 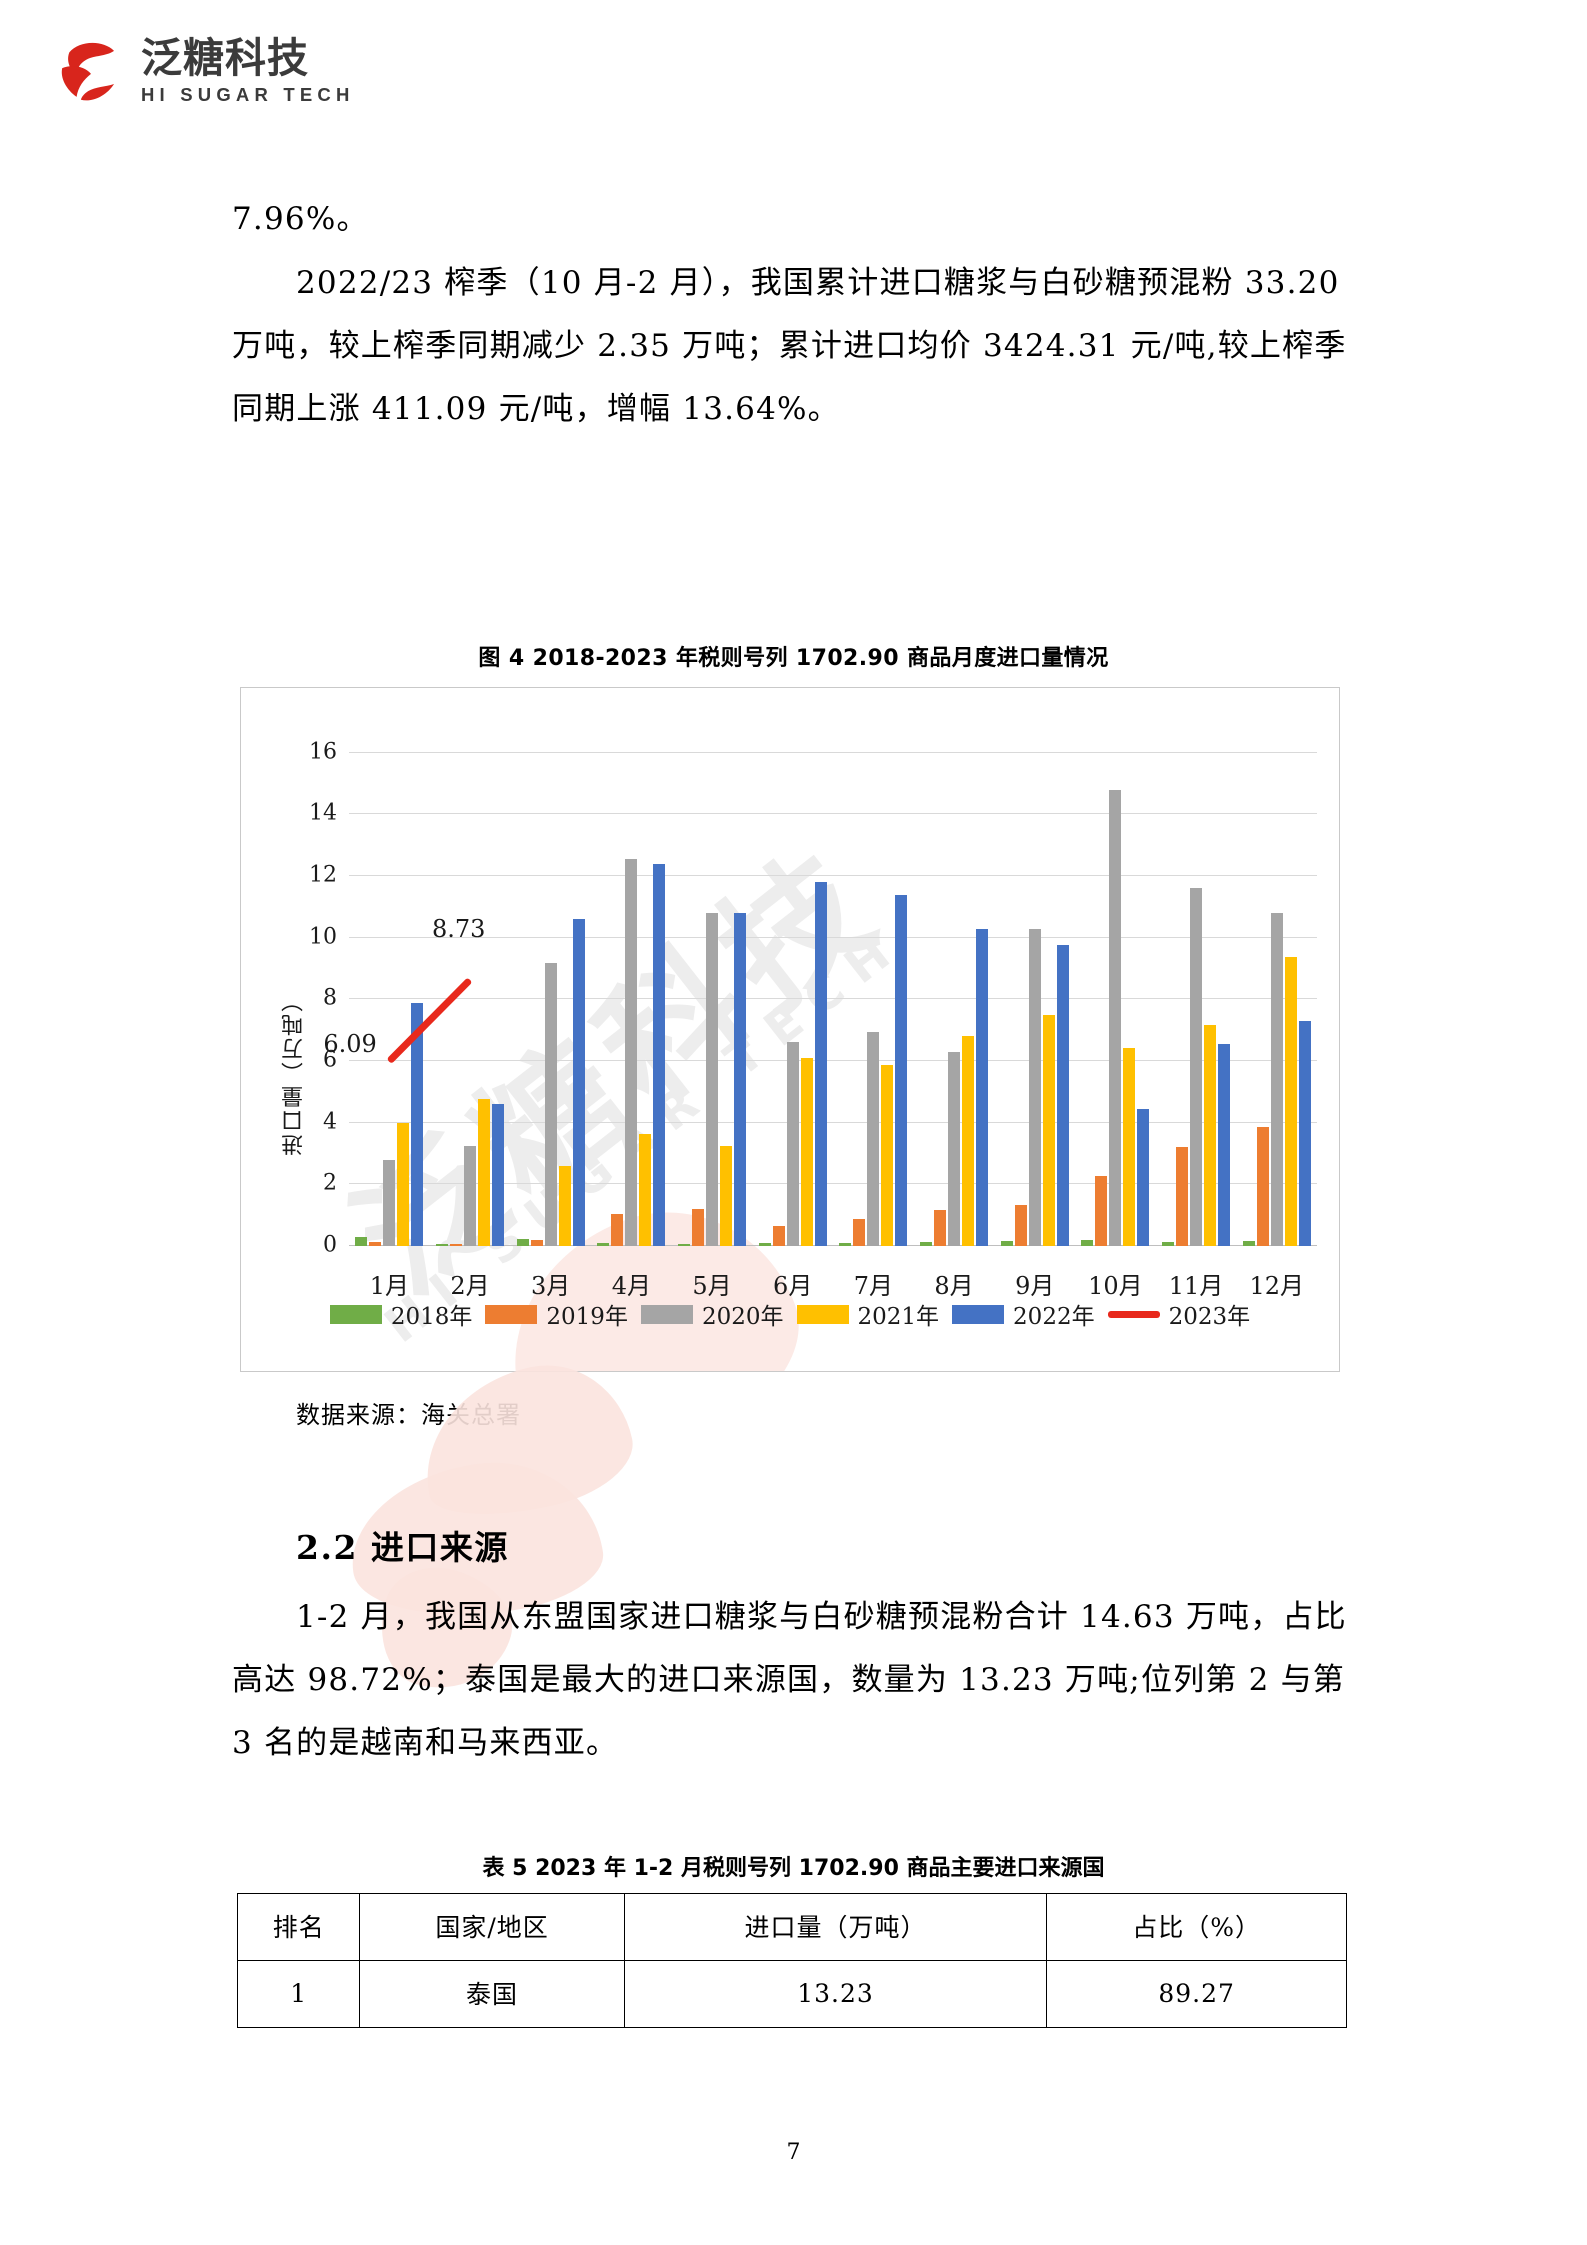 What do you see at coordinates (323, 875) in the screenshot?
I see `y-axis-tick: 12` at bounding box center [323, 875].